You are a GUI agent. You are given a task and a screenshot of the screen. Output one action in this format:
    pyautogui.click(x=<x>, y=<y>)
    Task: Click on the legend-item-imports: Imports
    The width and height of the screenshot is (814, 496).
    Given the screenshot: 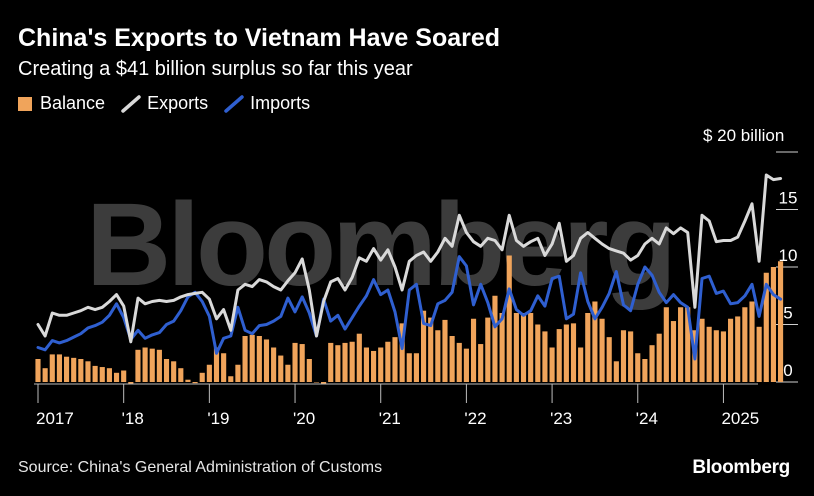 What is the action you would take?
    pyautogui.click(x=267, y=103)
    